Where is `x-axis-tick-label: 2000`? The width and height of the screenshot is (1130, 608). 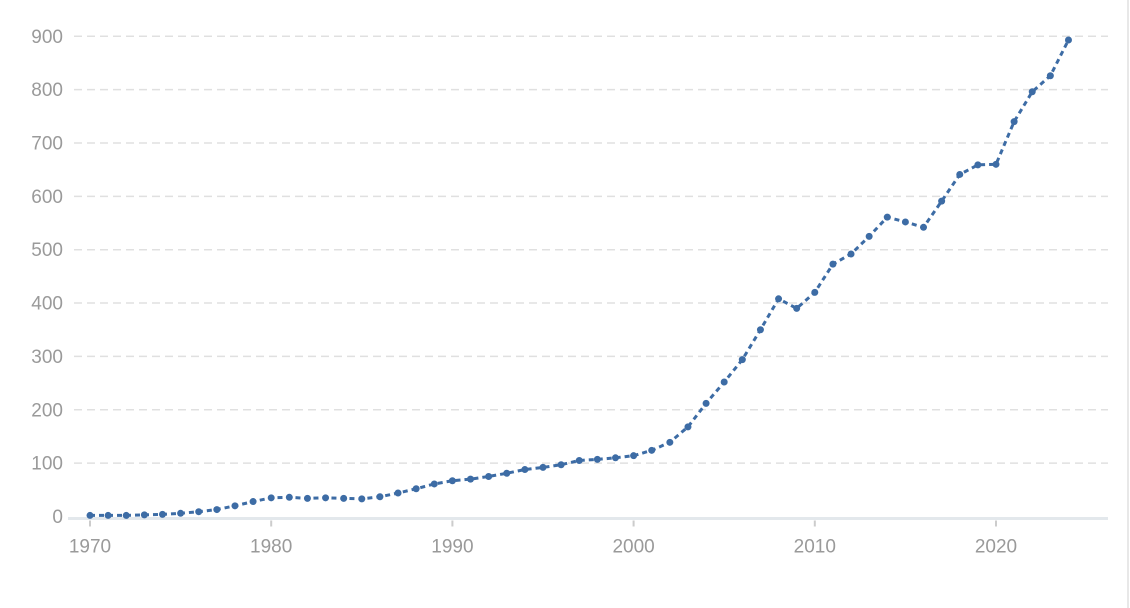
x-axis-tick-label: 2000 is located at coordinates (633, 547).